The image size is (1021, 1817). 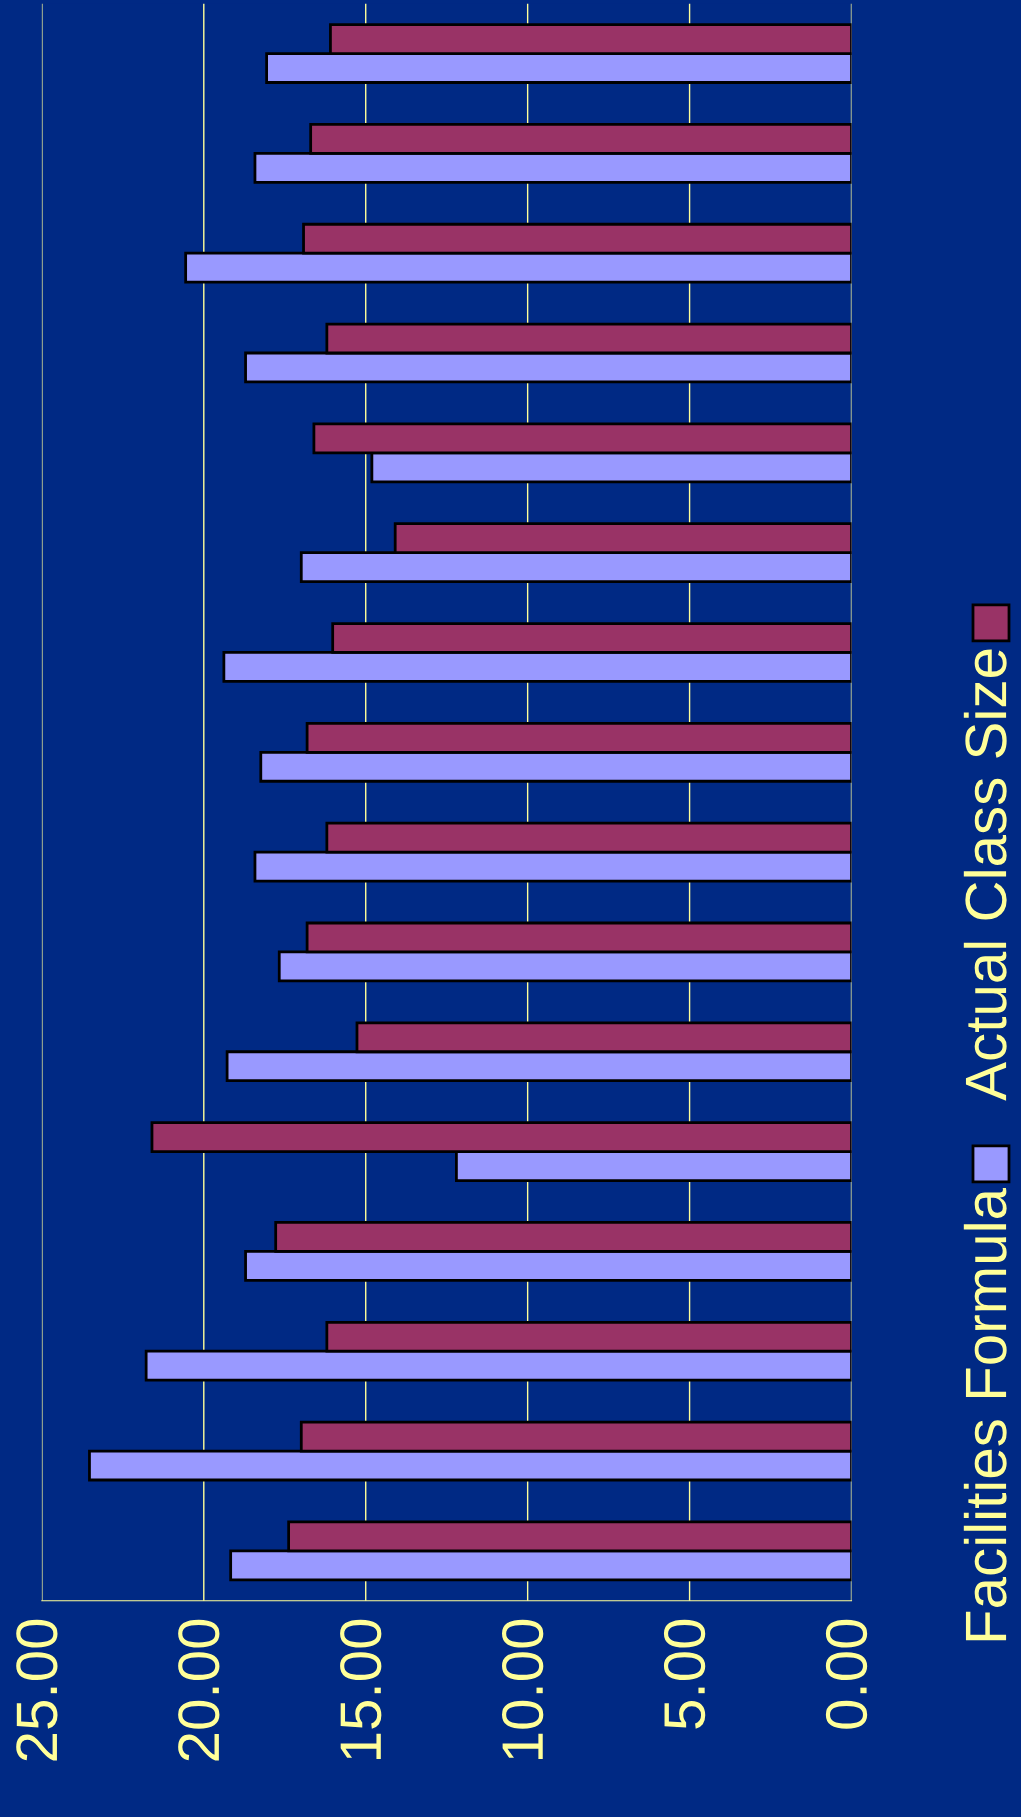 I want to click on x-tick-label: 5.00, so click(x=684, y=1674).